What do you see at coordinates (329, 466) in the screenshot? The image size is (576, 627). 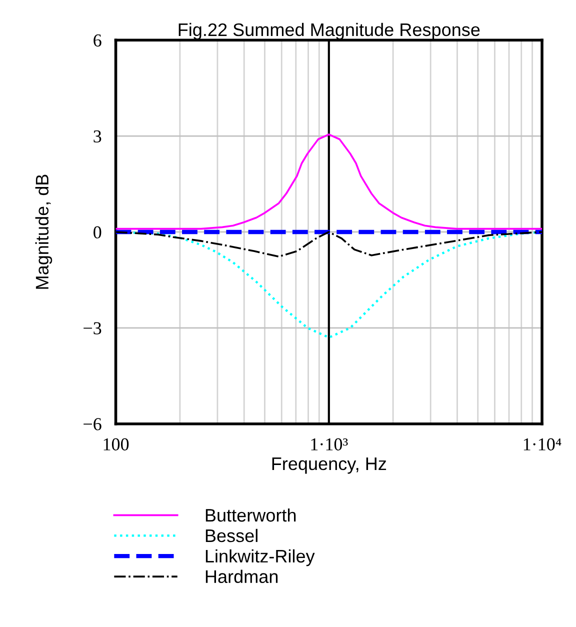 I see `x-axis-title: Frequency, Hz` at bounding box center [329, 466].